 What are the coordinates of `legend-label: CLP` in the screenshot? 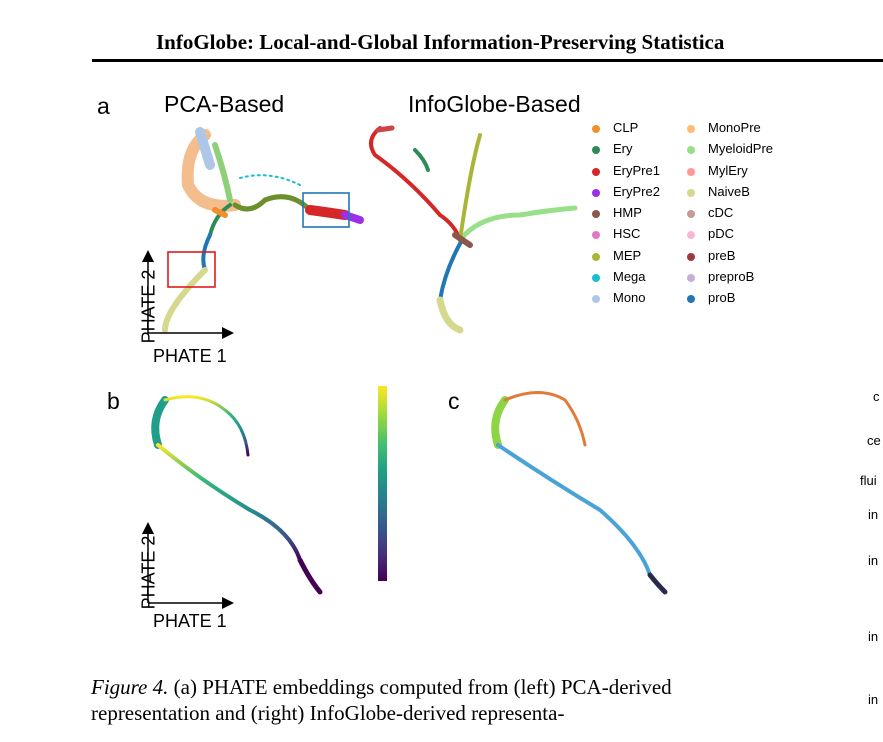 It's located at (626, 127).